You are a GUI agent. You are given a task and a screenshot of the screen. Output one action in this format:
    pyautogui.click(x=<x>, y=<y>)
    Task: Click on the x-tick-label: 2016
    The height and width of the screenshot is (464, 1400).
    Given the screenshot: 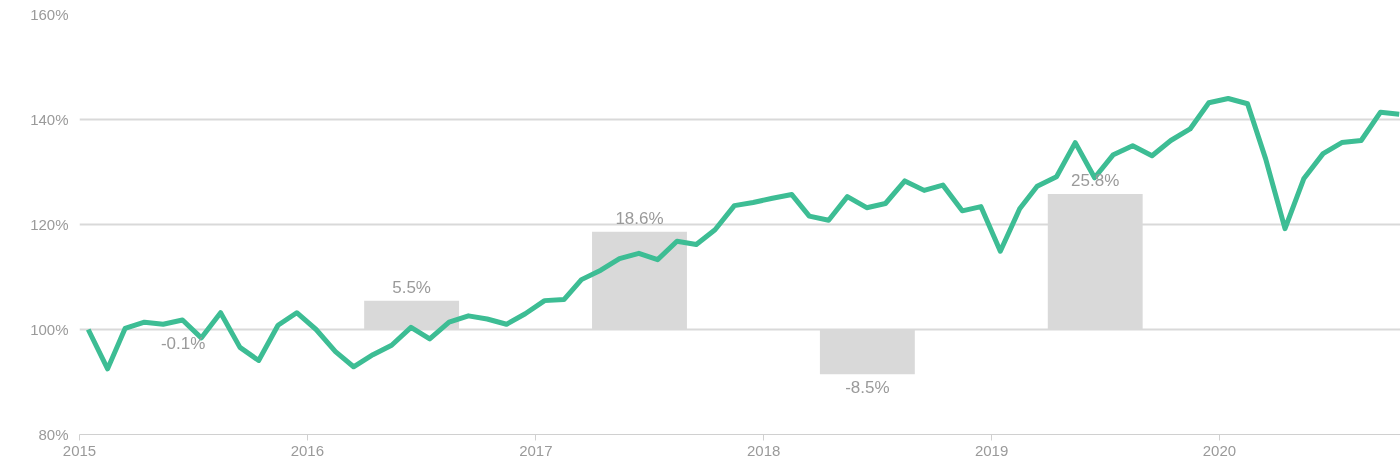 What is the action you would take?
    pyautogui.click(x=307, y=450)
    